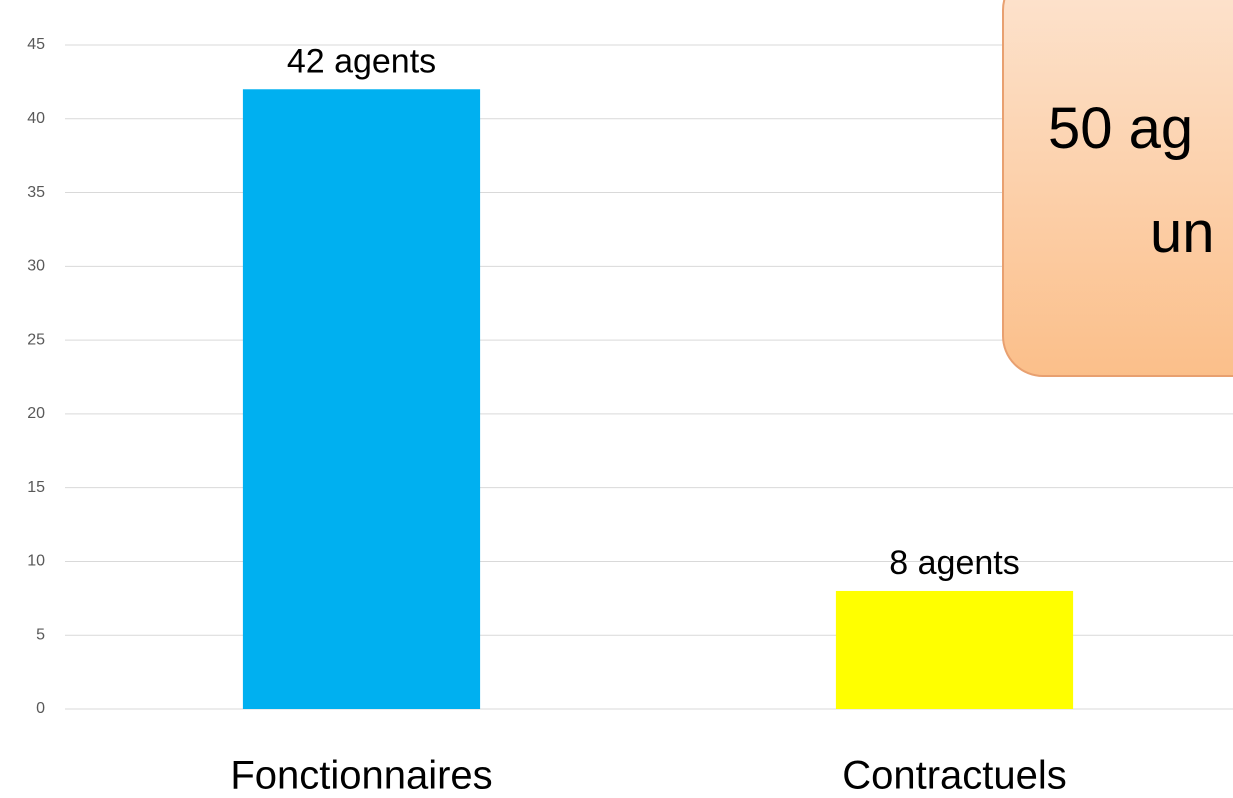 The width and height of the screenshot is (1233, 798). Describe the element at coordinates (36, 118) in the screenshot. I see `y-tick-label: 40` at that location.